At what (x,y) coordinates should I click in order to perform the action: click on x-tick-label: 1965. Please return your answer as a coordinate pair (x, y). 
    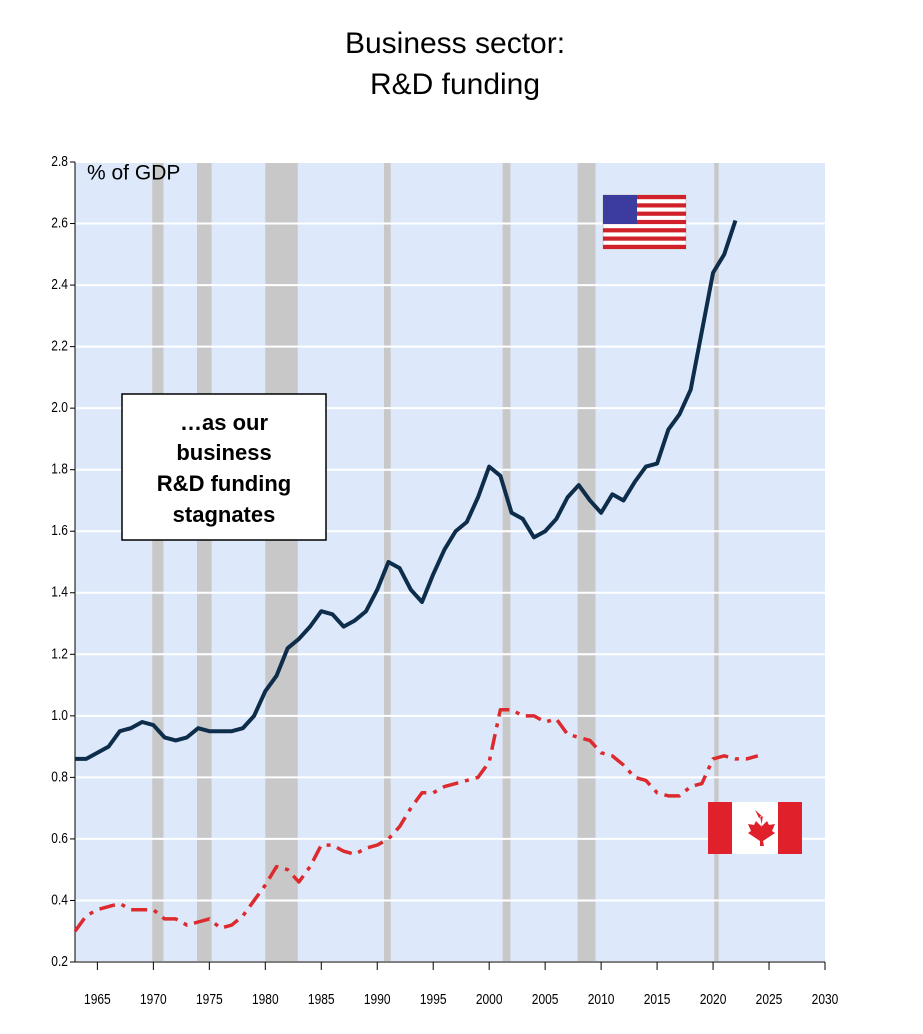
    Looking at the image, I should click on (97, 999).